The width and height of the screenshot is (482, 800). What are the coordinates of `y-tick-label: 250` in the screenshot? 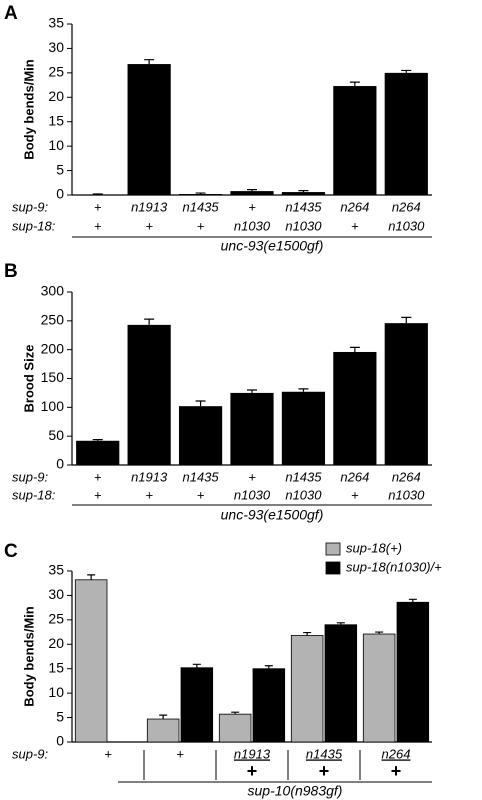 It's located at (53, 320).